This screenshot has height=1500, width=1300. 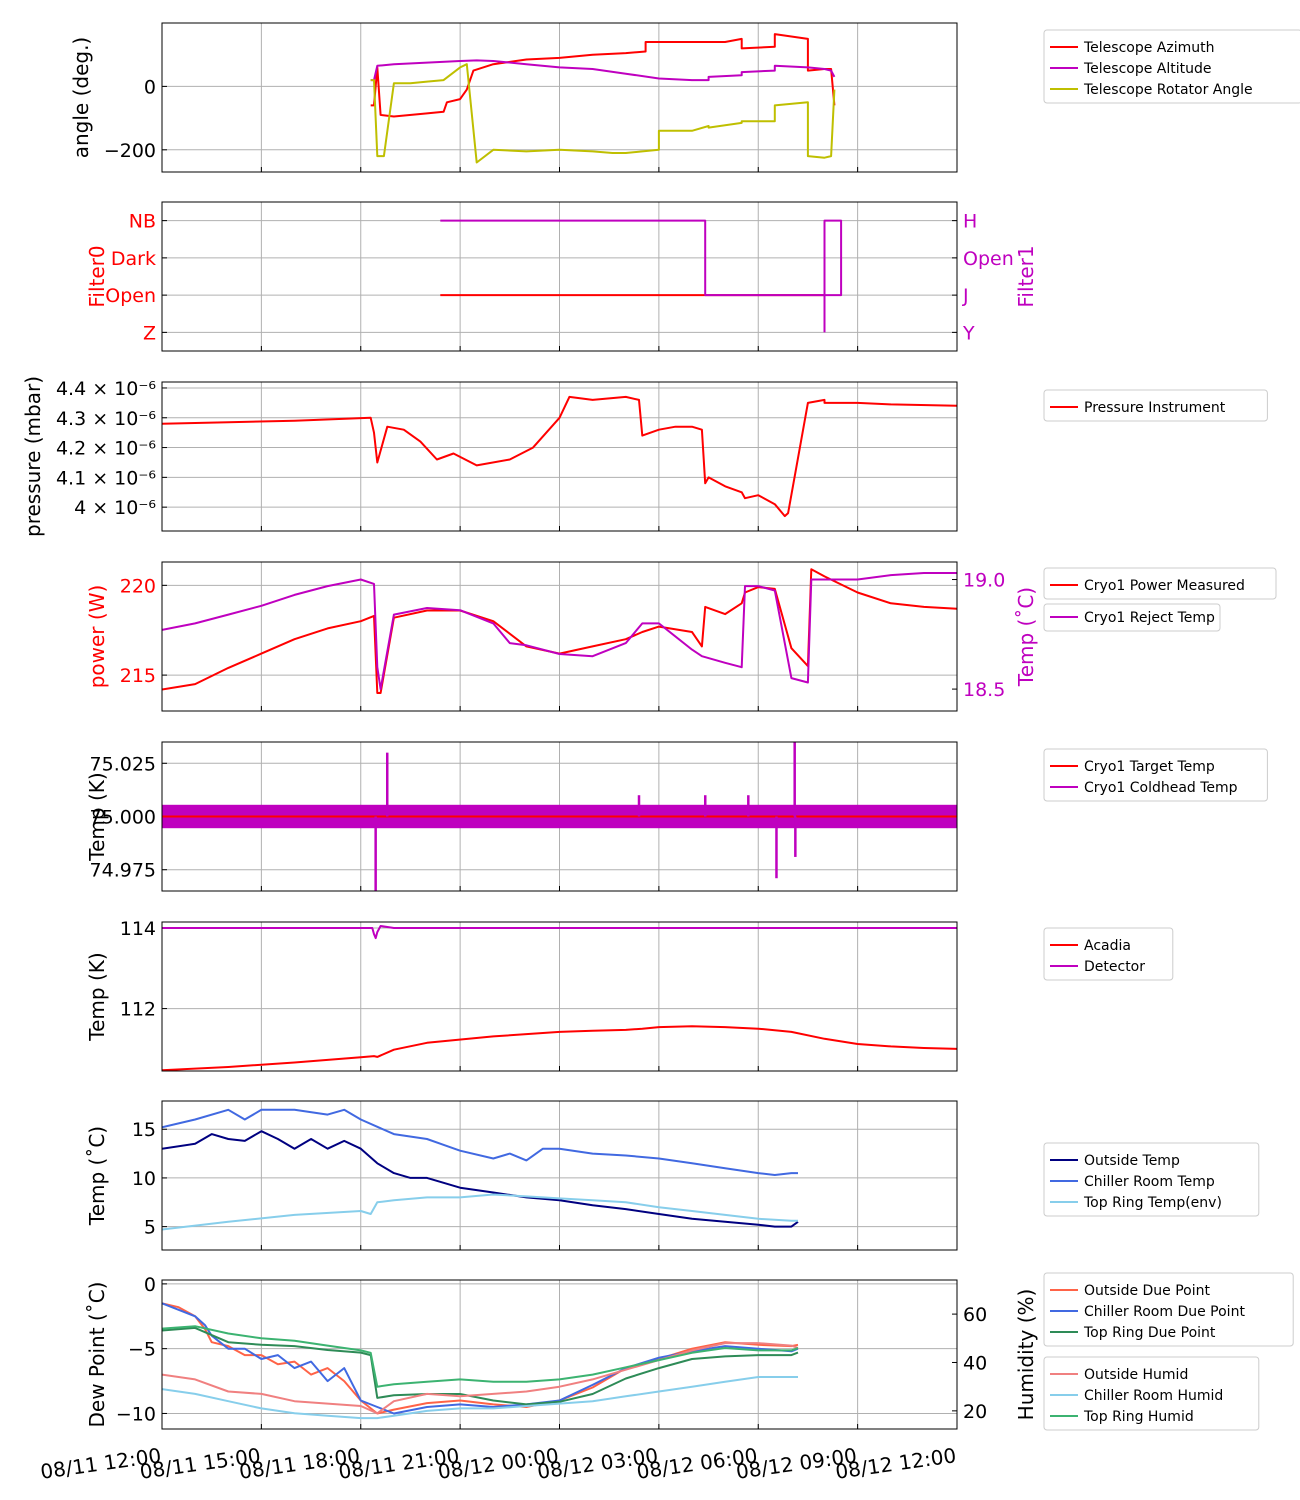 What do you see at coordinates (984, 581) in the screenshot?
I see `y-right-tick-label: 19.0` at bounding box center [984, 581].